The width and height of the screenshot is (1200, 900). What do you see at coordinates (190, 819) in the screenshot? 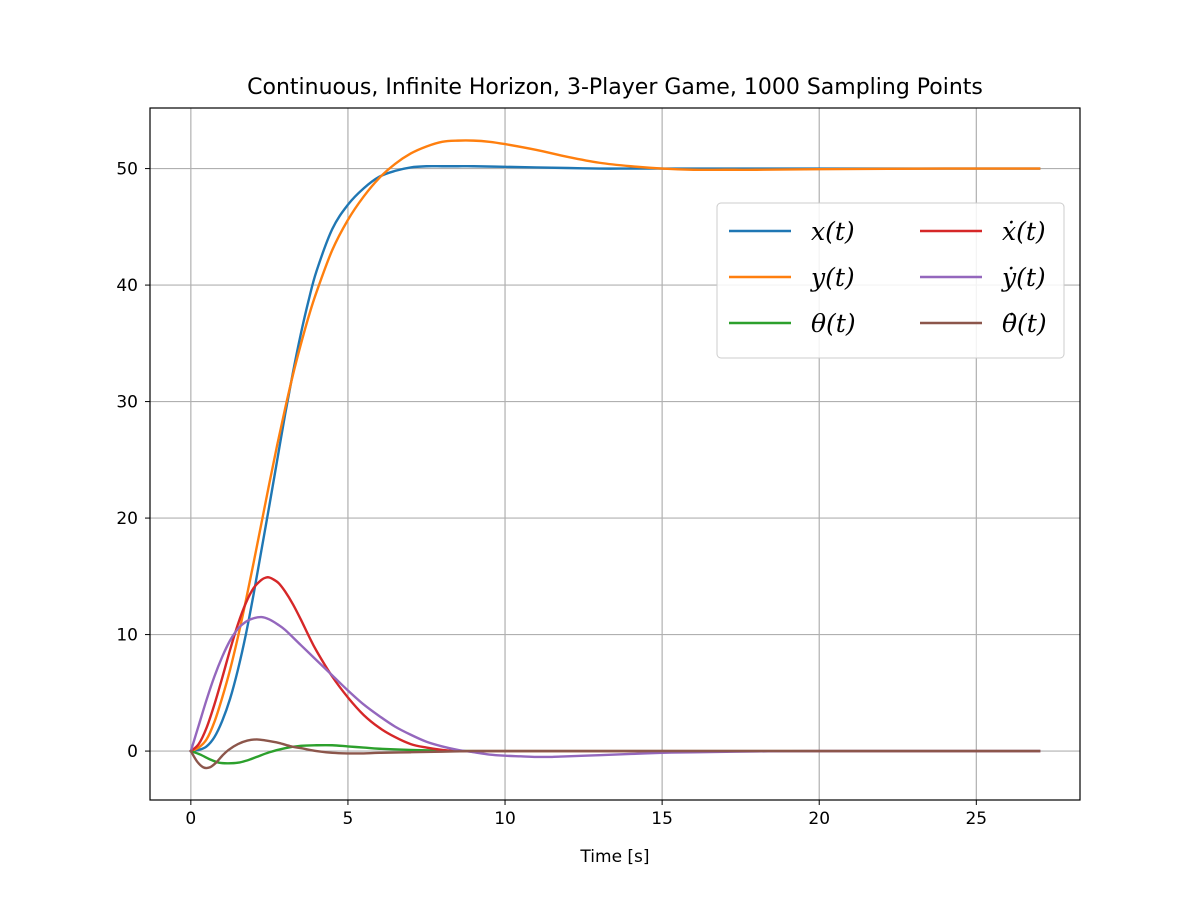
I see `x-tick-label: 0` at bounding box center [190, 819].